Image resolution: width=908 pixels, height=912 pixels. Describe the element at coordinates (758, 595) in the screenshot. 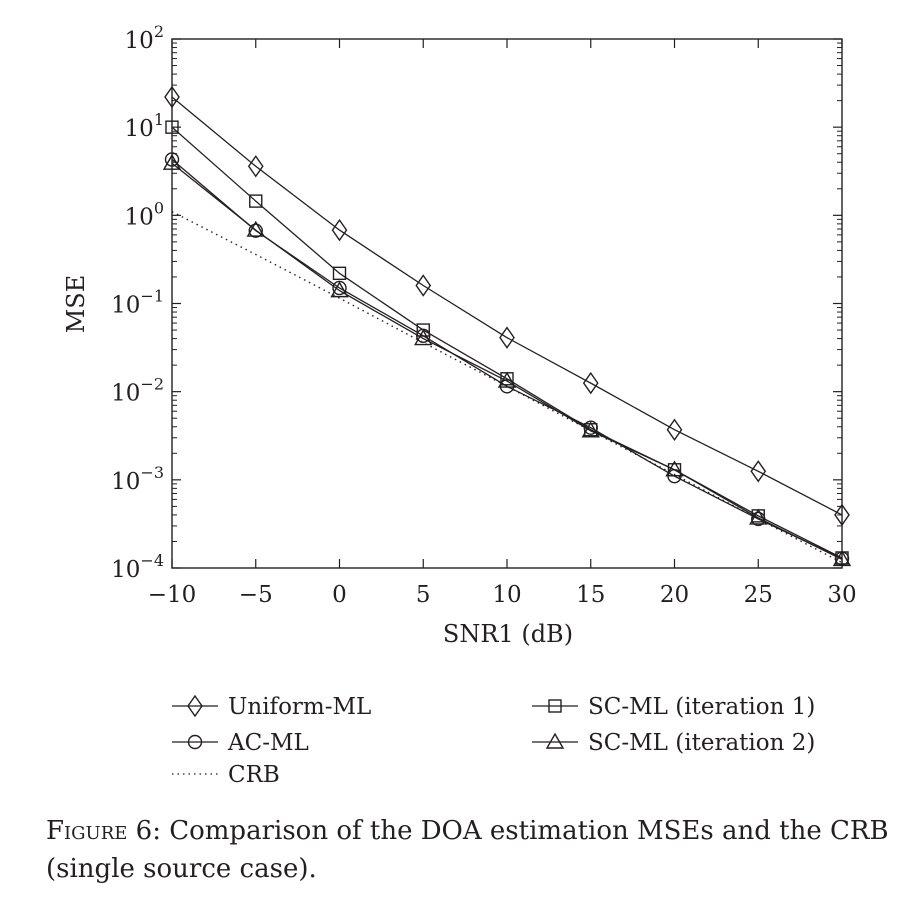

I see `x-tick-label: 25` at that location.